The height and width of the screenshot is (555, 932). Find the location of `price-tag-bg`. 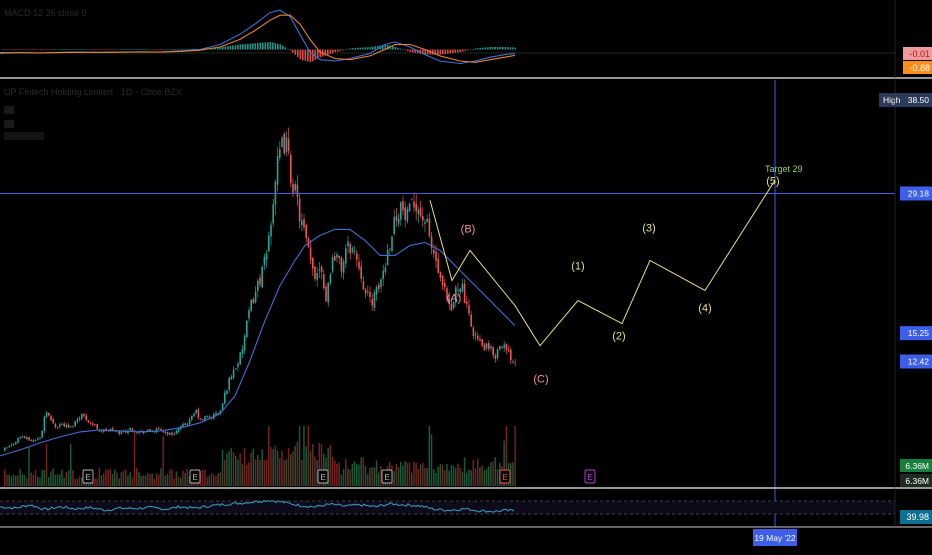

price-tag-bg is located at coordinates (916, 361).